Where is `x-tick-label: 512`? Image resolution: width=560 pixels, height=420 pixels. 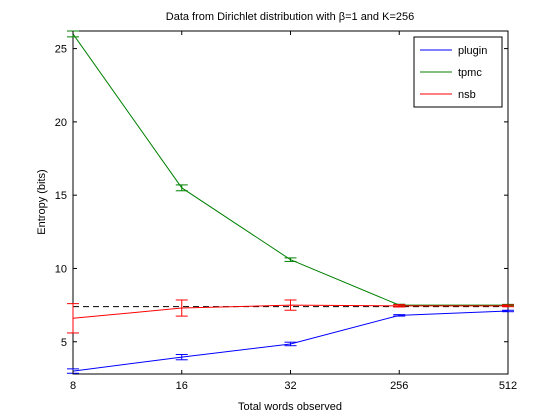 x-tick-label: 512 is located at coordinates (508, 386).